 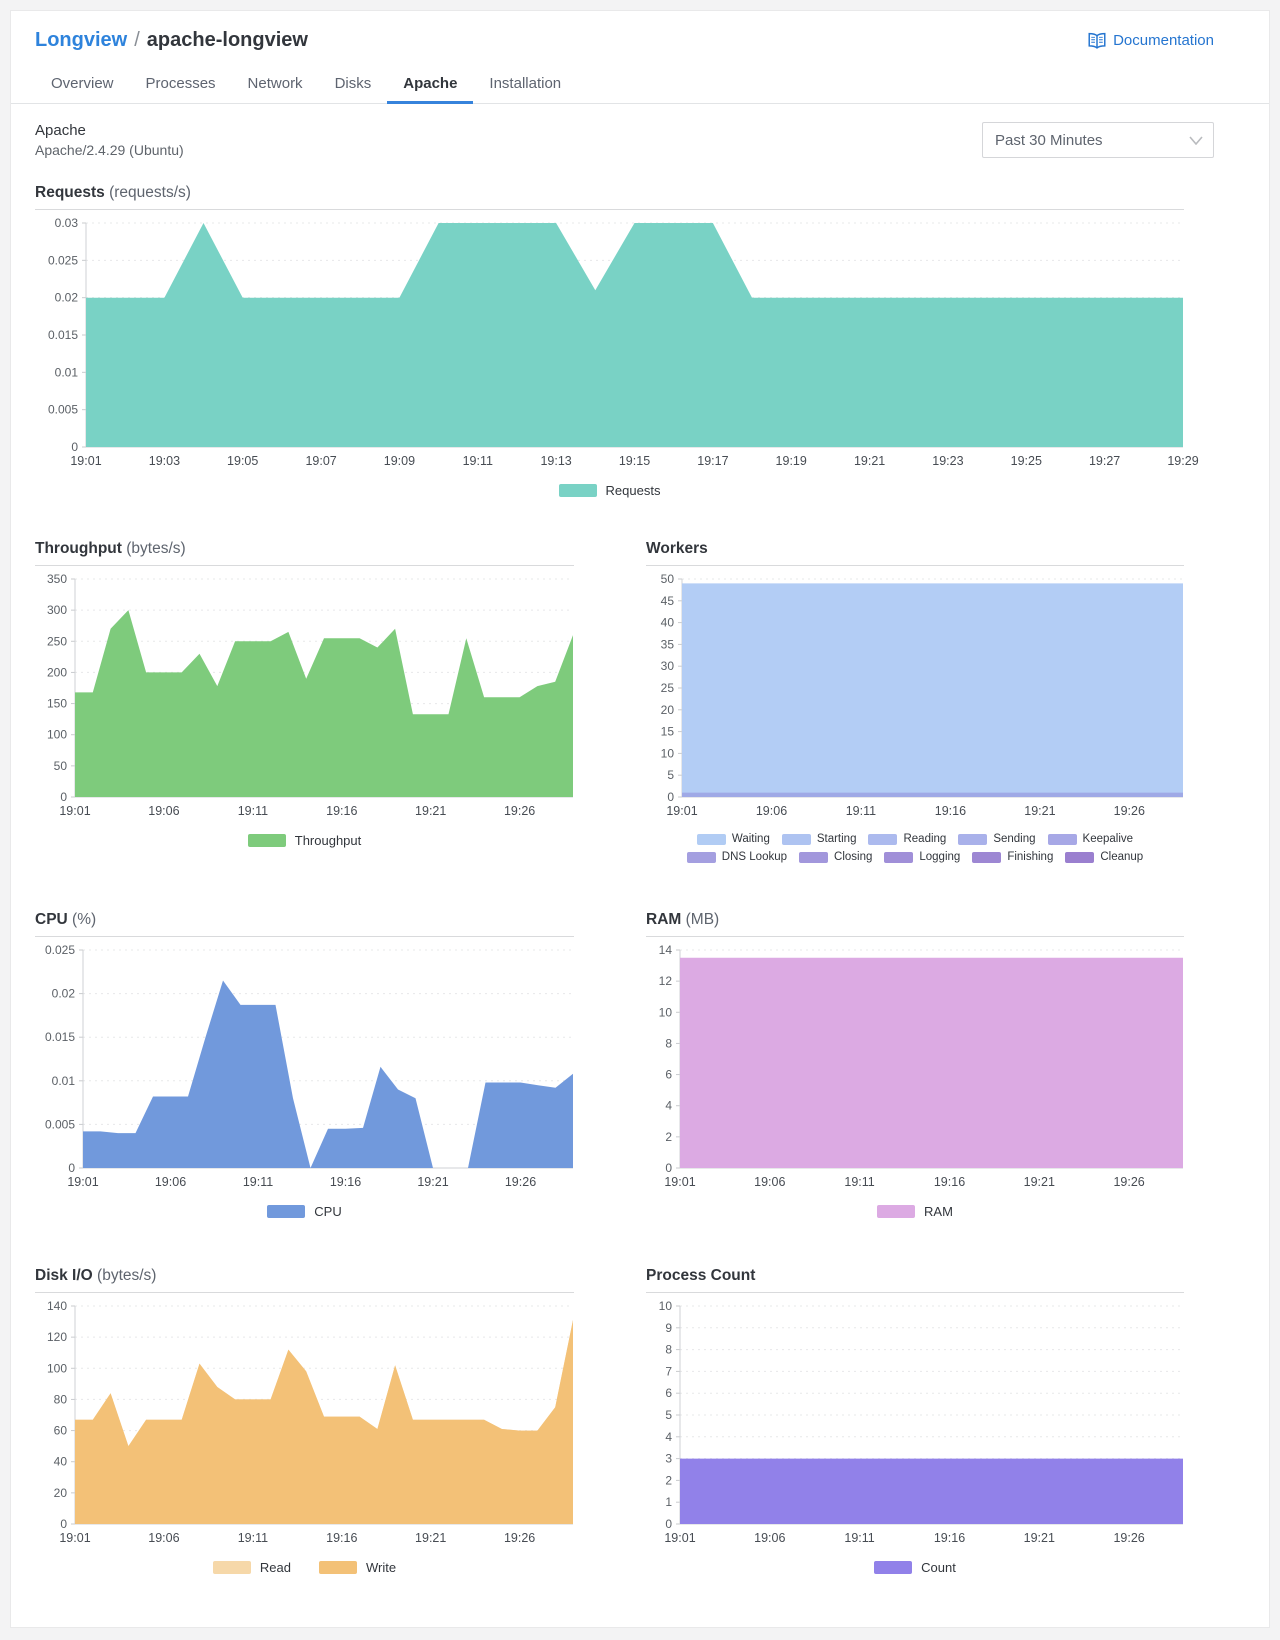 What do you see at coordinates (1196, 140) in the screenshot?
I see `chevron-down-icon` at bounding box center [1196, 140].